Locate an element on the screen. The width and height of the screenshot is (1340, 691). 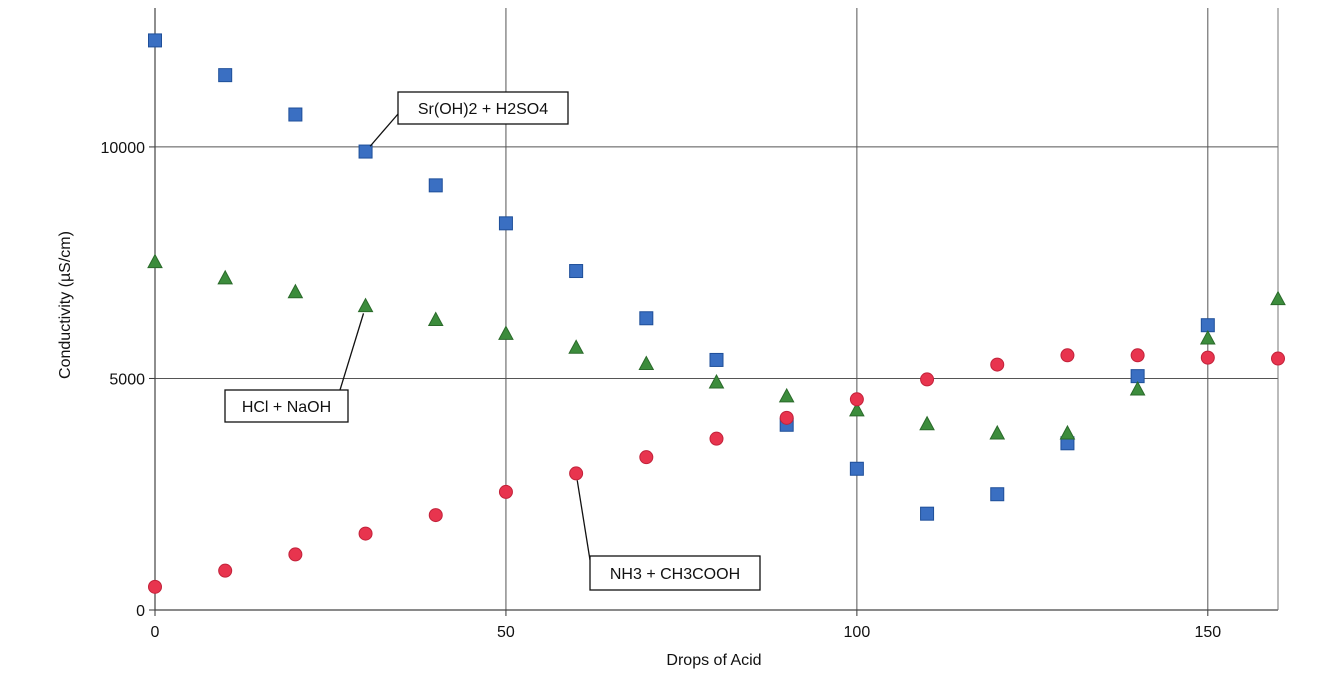
callout-1: Sr(OH)2 + H2SO4 is located at coordinates (469, 119).